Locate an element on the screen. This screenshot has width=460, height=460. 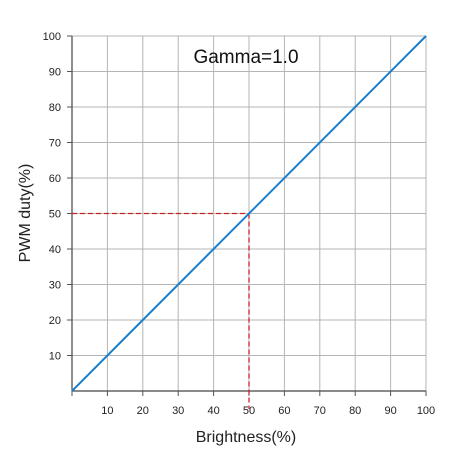
y-axis-label: PWM duty(%) is located at coordinates (25, 213).